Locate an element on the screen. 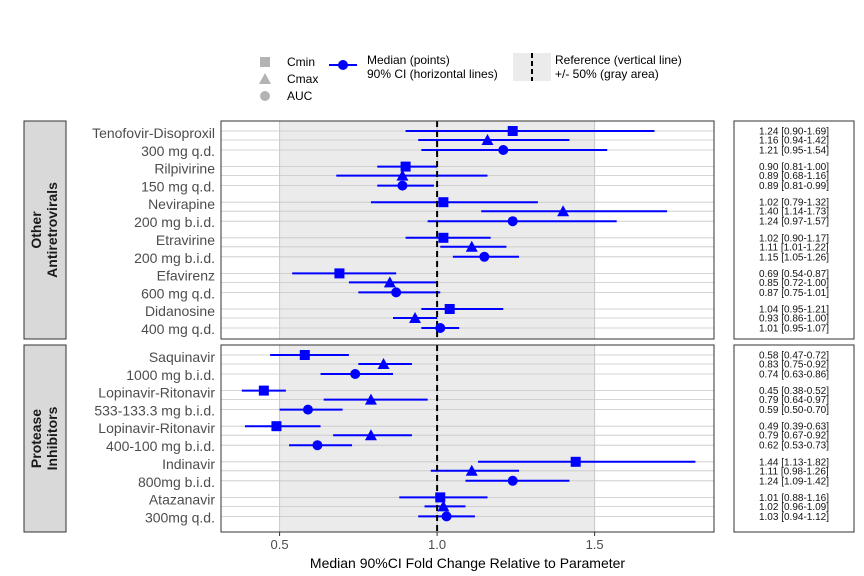 This screenshot has width=864, height=576. value-text: 0.45 [0.38-0.52] is located at coordinates (794, 391).